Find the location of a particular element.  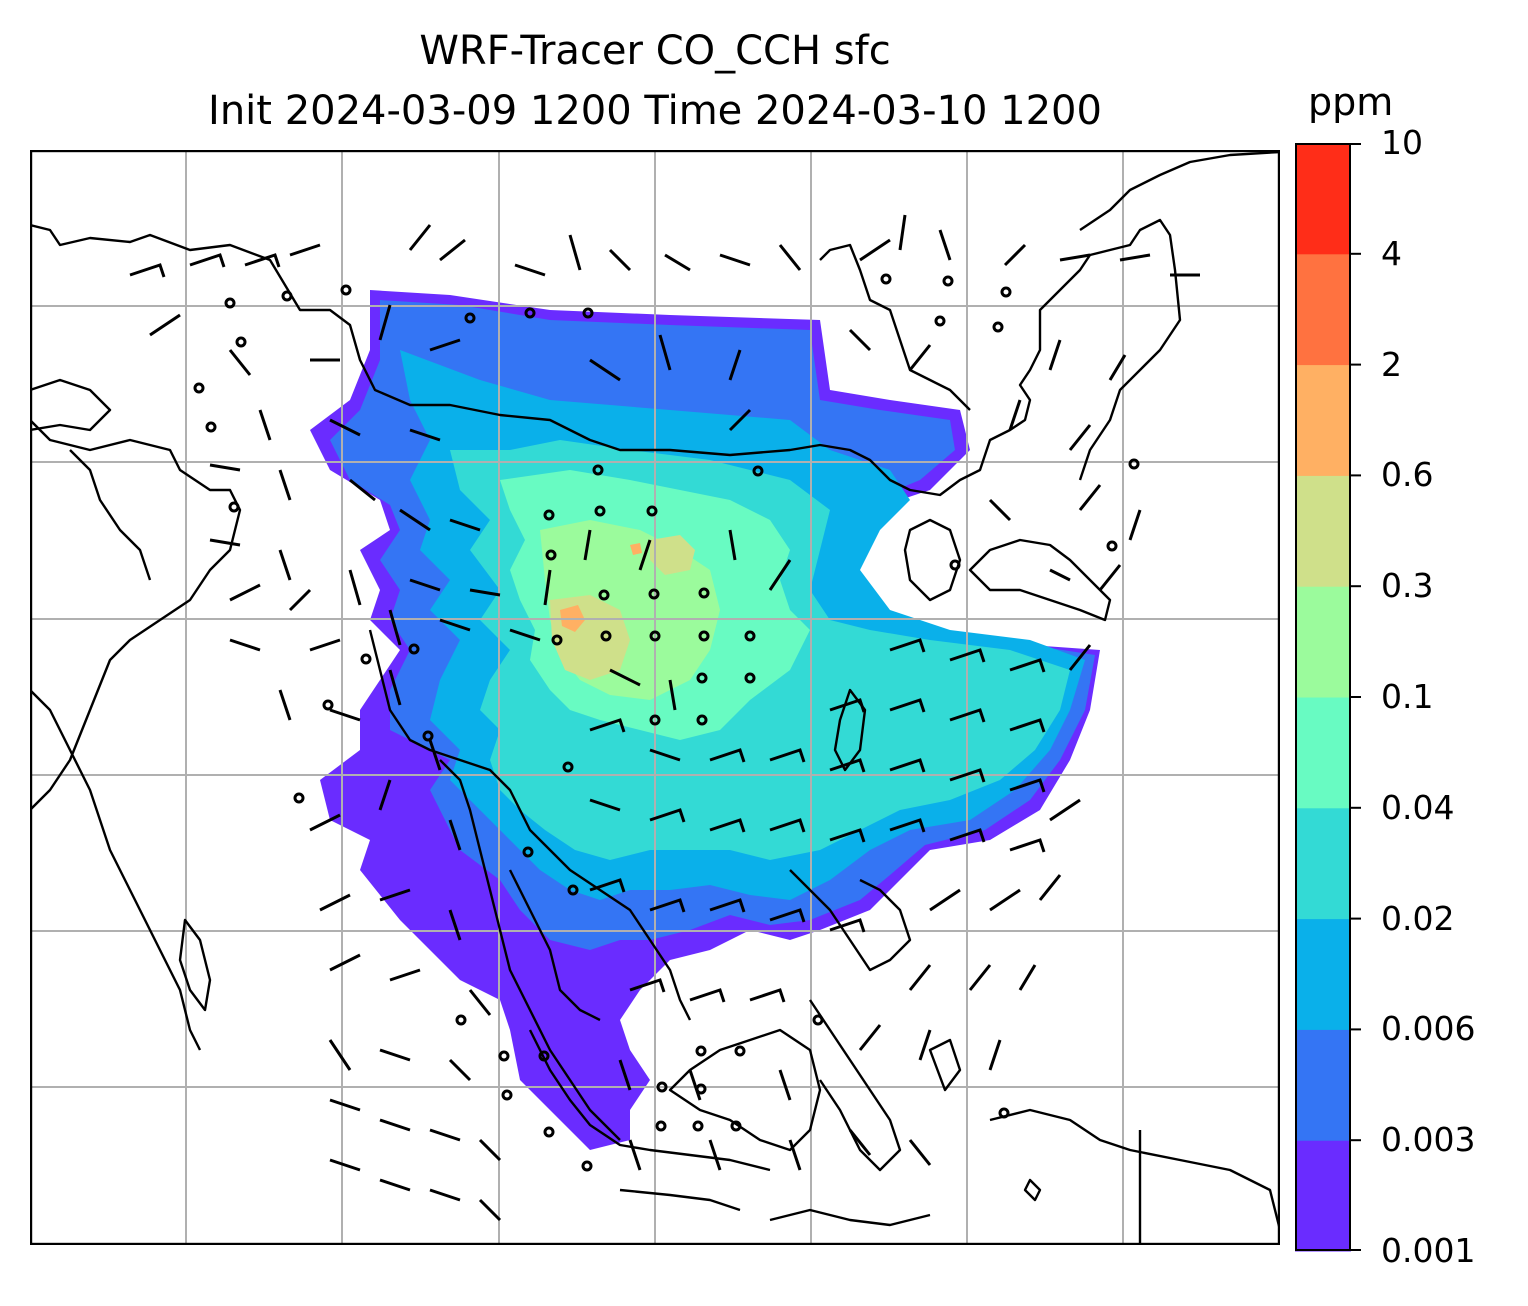

colorbar-tick-label: 0.006 is located at coordinates (1428, 1029).